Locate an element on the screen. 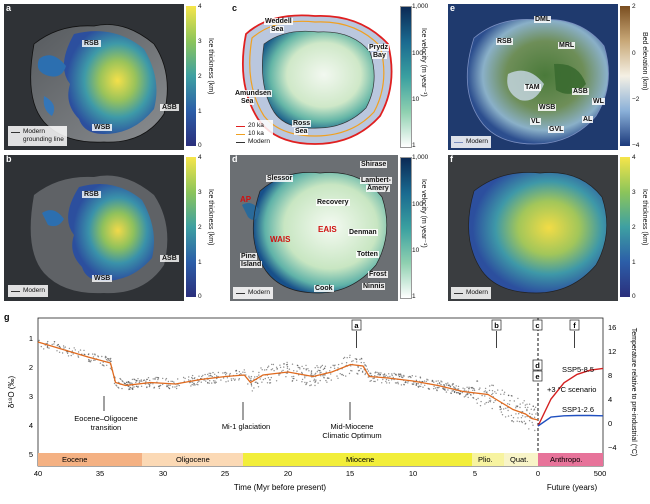 The image size is (650, 504). marker-box-d is located at coordinates (537, 365).